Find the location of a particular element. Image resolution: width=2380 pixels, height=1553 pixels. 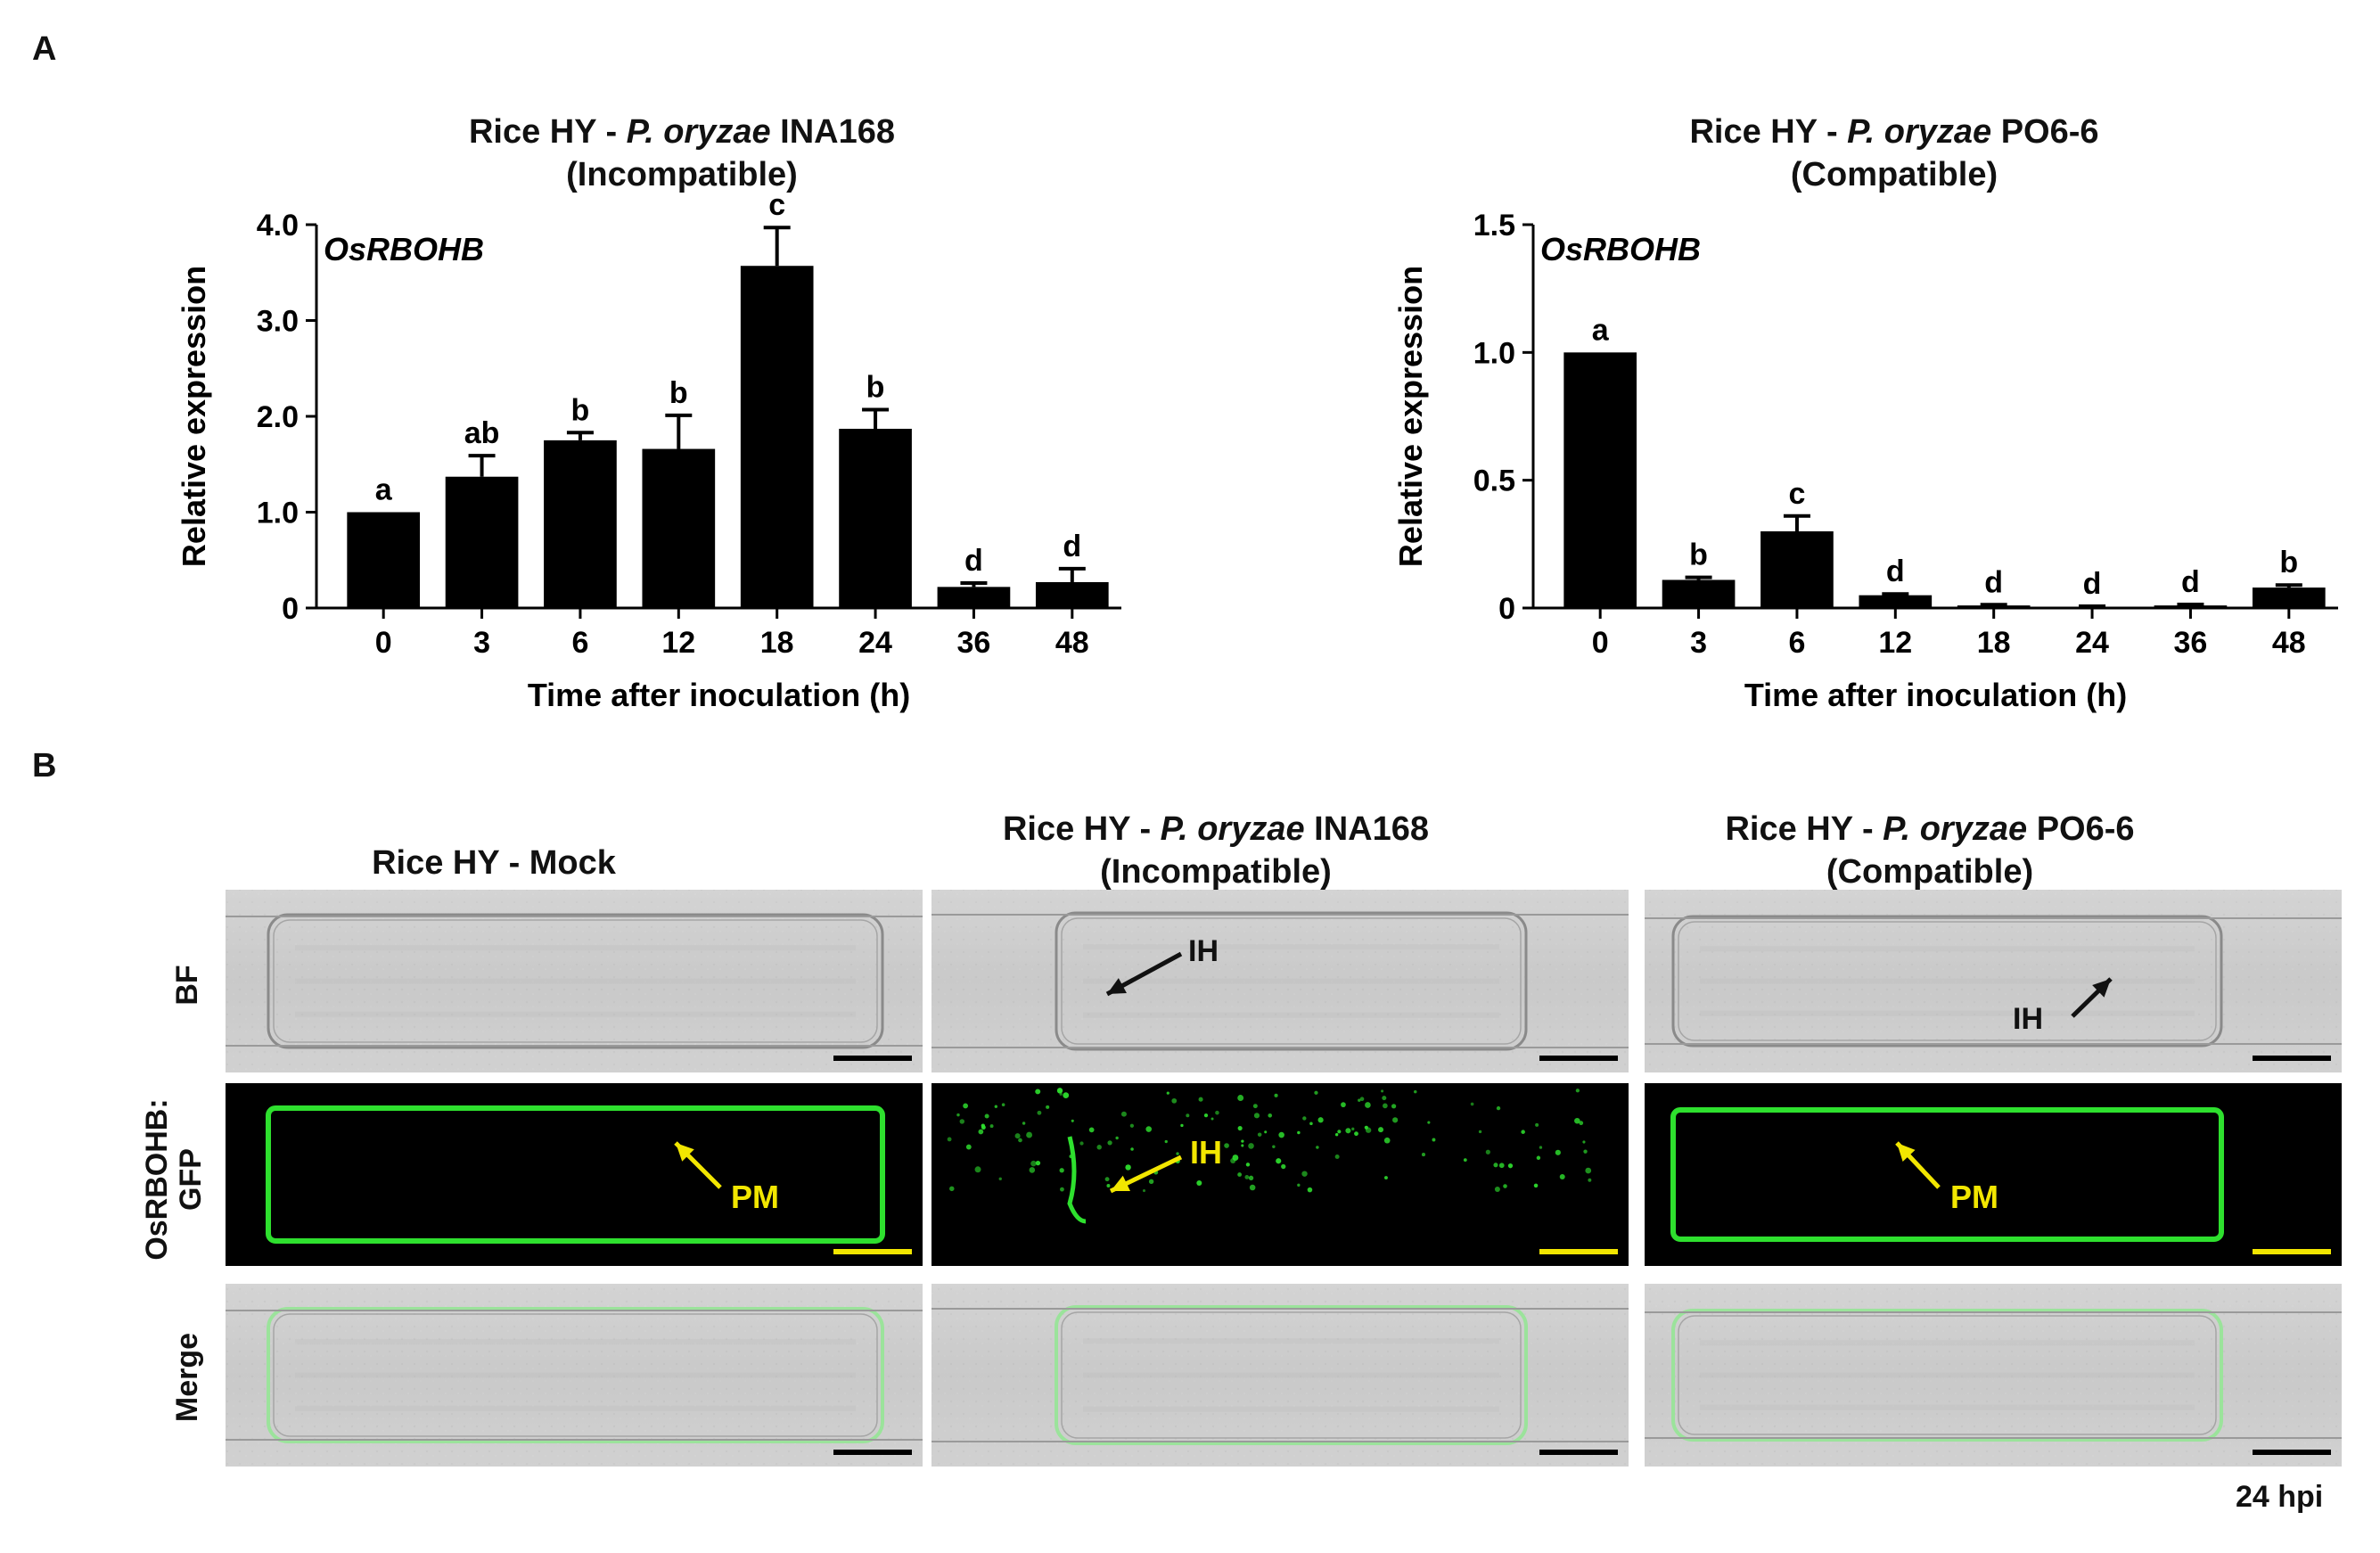

micrograph-bf-col0-cell-wall is located at coordinates (575, 981).